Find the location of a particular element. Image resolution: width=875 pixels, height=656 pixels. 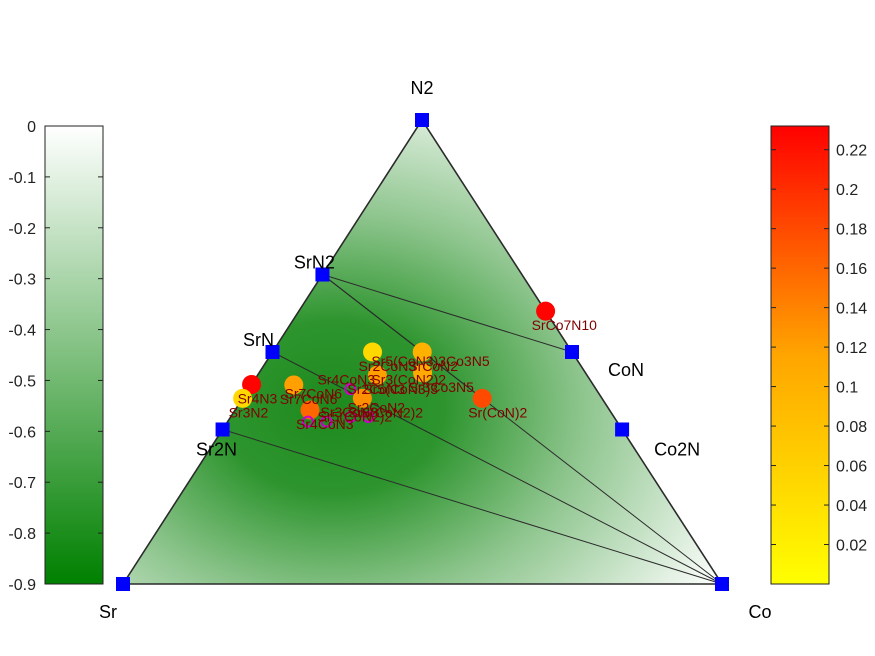

unstable-phase-label: SrCoN2 is located at coordinates (433, 366).